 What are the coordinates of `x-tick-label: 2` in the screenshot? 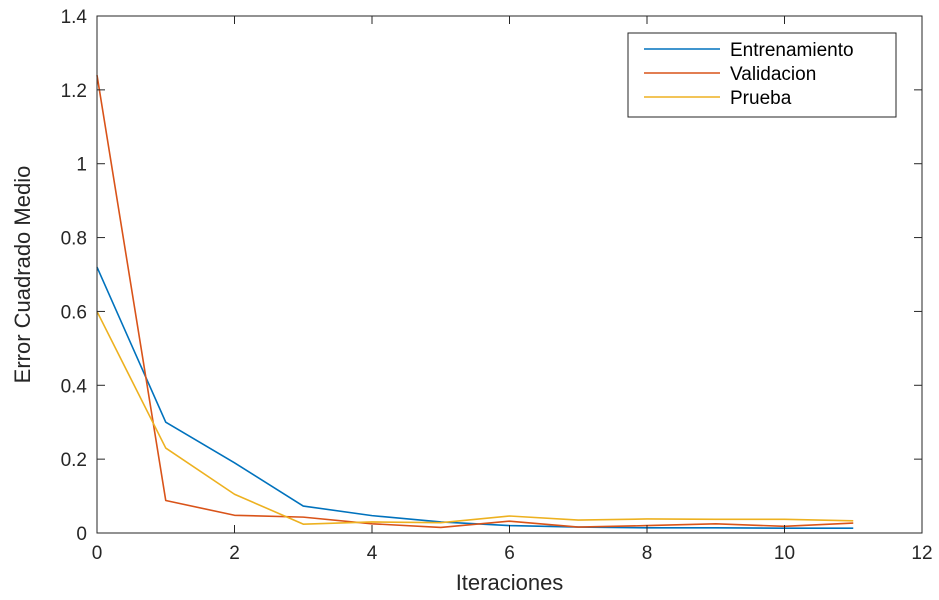 It's located at (234, 553).